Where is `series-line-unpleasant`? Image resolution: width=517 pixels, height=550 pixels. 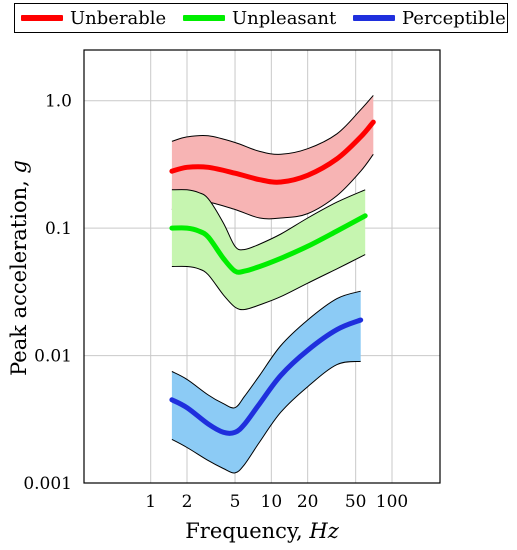 series-line-unpleasant is located at coordinates (268, 244).